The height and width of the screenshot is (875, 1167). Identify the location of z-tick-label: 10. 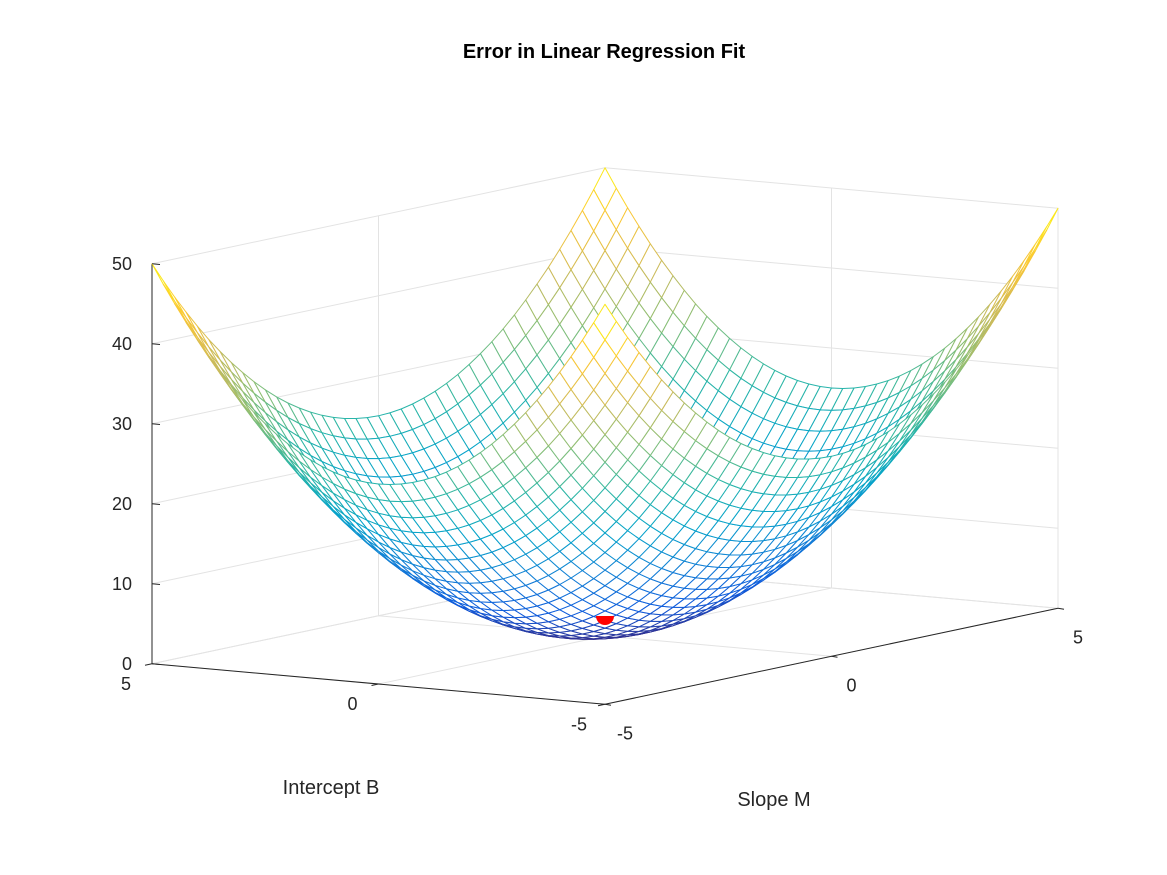
(122, 584).